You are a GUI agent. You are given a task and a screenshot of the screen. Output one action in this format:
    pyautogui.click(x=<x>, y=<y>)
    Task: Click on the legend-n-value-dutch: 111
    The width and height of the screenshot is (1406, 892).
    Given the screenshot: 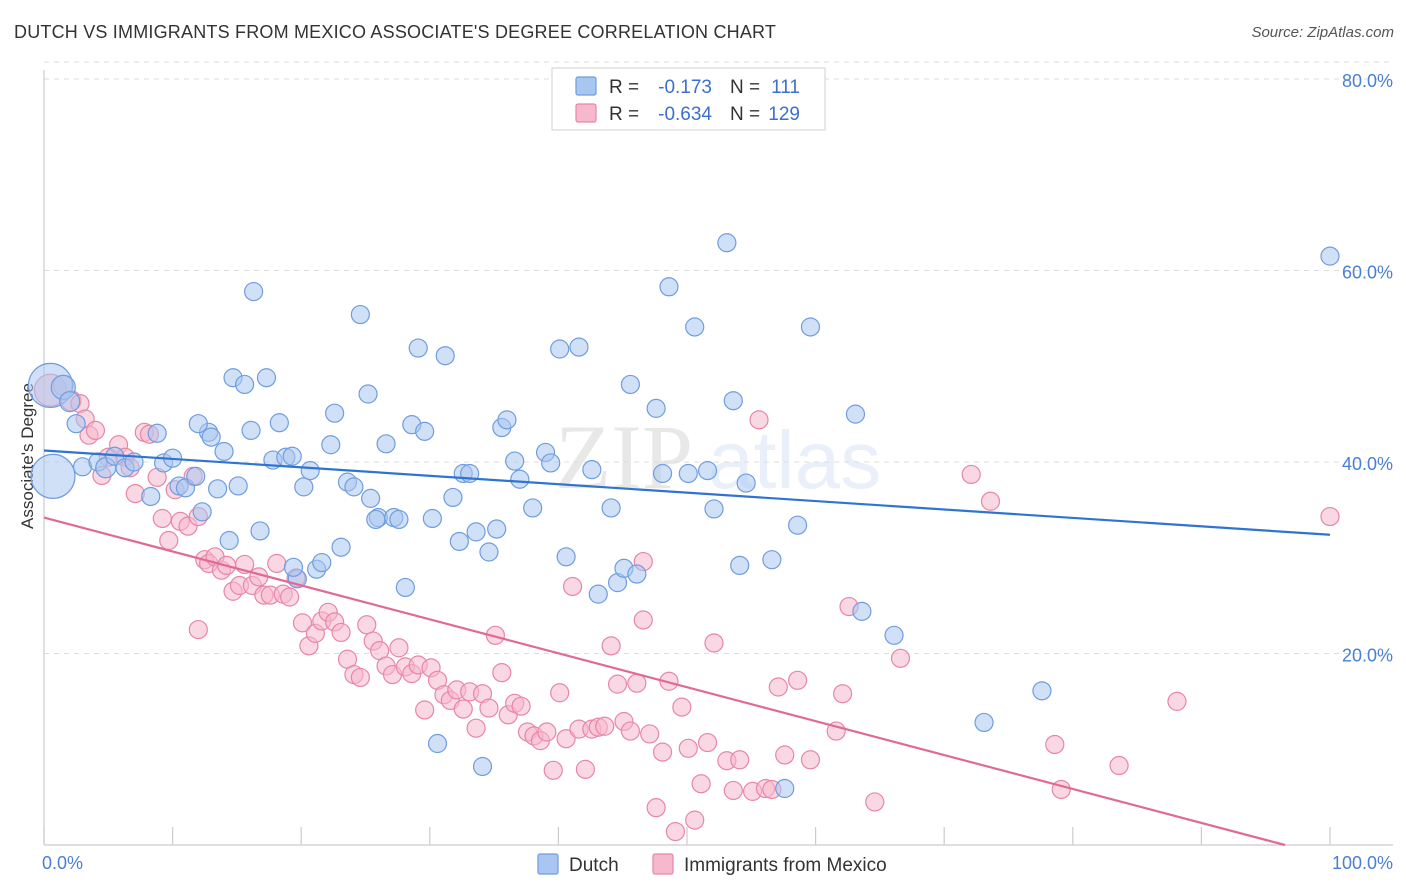 What is the action you would take?
    pyautogui.click(x=785, y=87)
    